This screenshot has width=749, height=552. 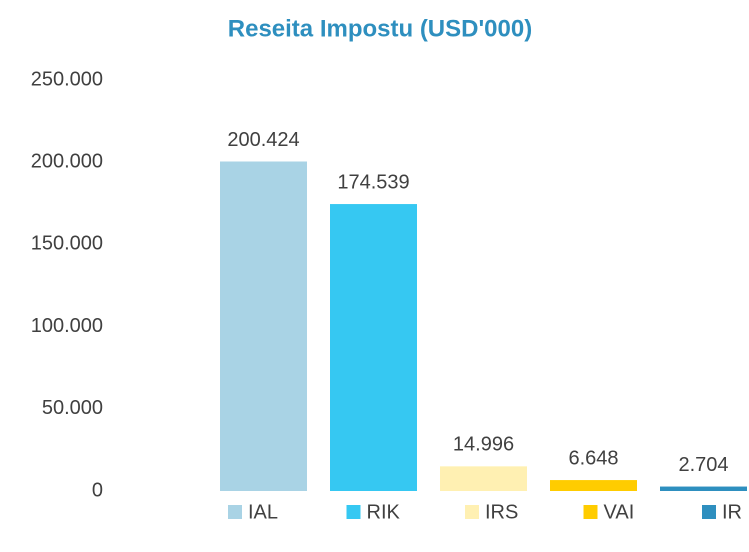 I want to click on legend-label: IR, so click(x=732, y=512).